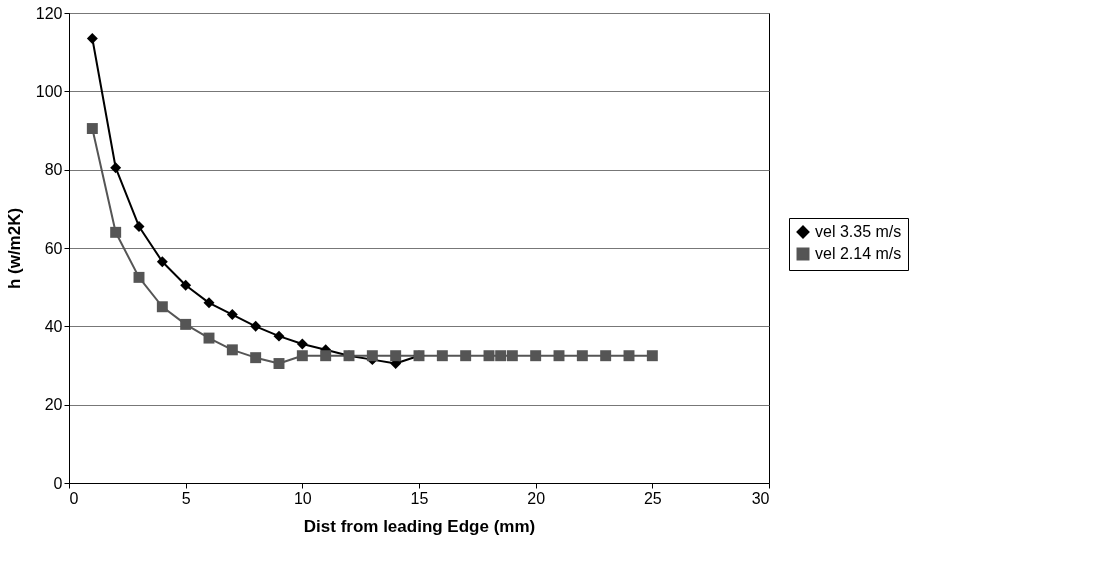  I want to click on y-tick-label: 120, so click(49, 13).